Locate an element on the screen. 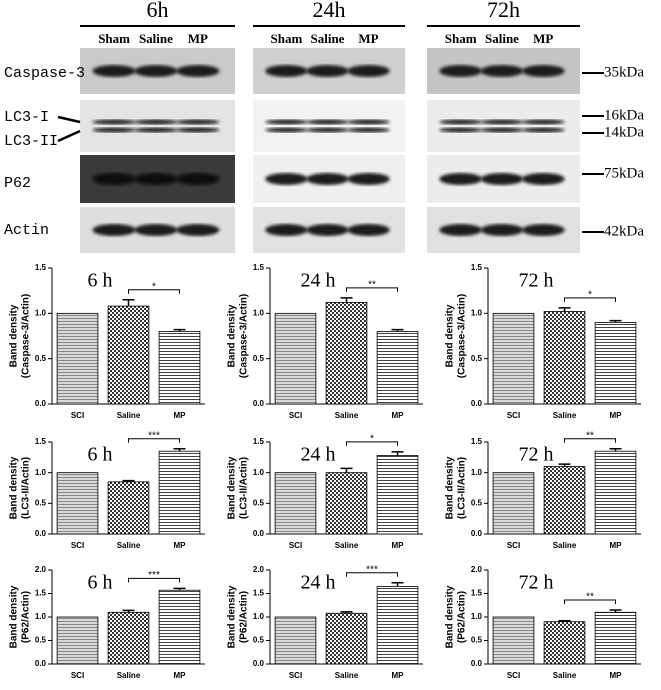  x-tick-label: SCI is located at coordinates (513, 675).